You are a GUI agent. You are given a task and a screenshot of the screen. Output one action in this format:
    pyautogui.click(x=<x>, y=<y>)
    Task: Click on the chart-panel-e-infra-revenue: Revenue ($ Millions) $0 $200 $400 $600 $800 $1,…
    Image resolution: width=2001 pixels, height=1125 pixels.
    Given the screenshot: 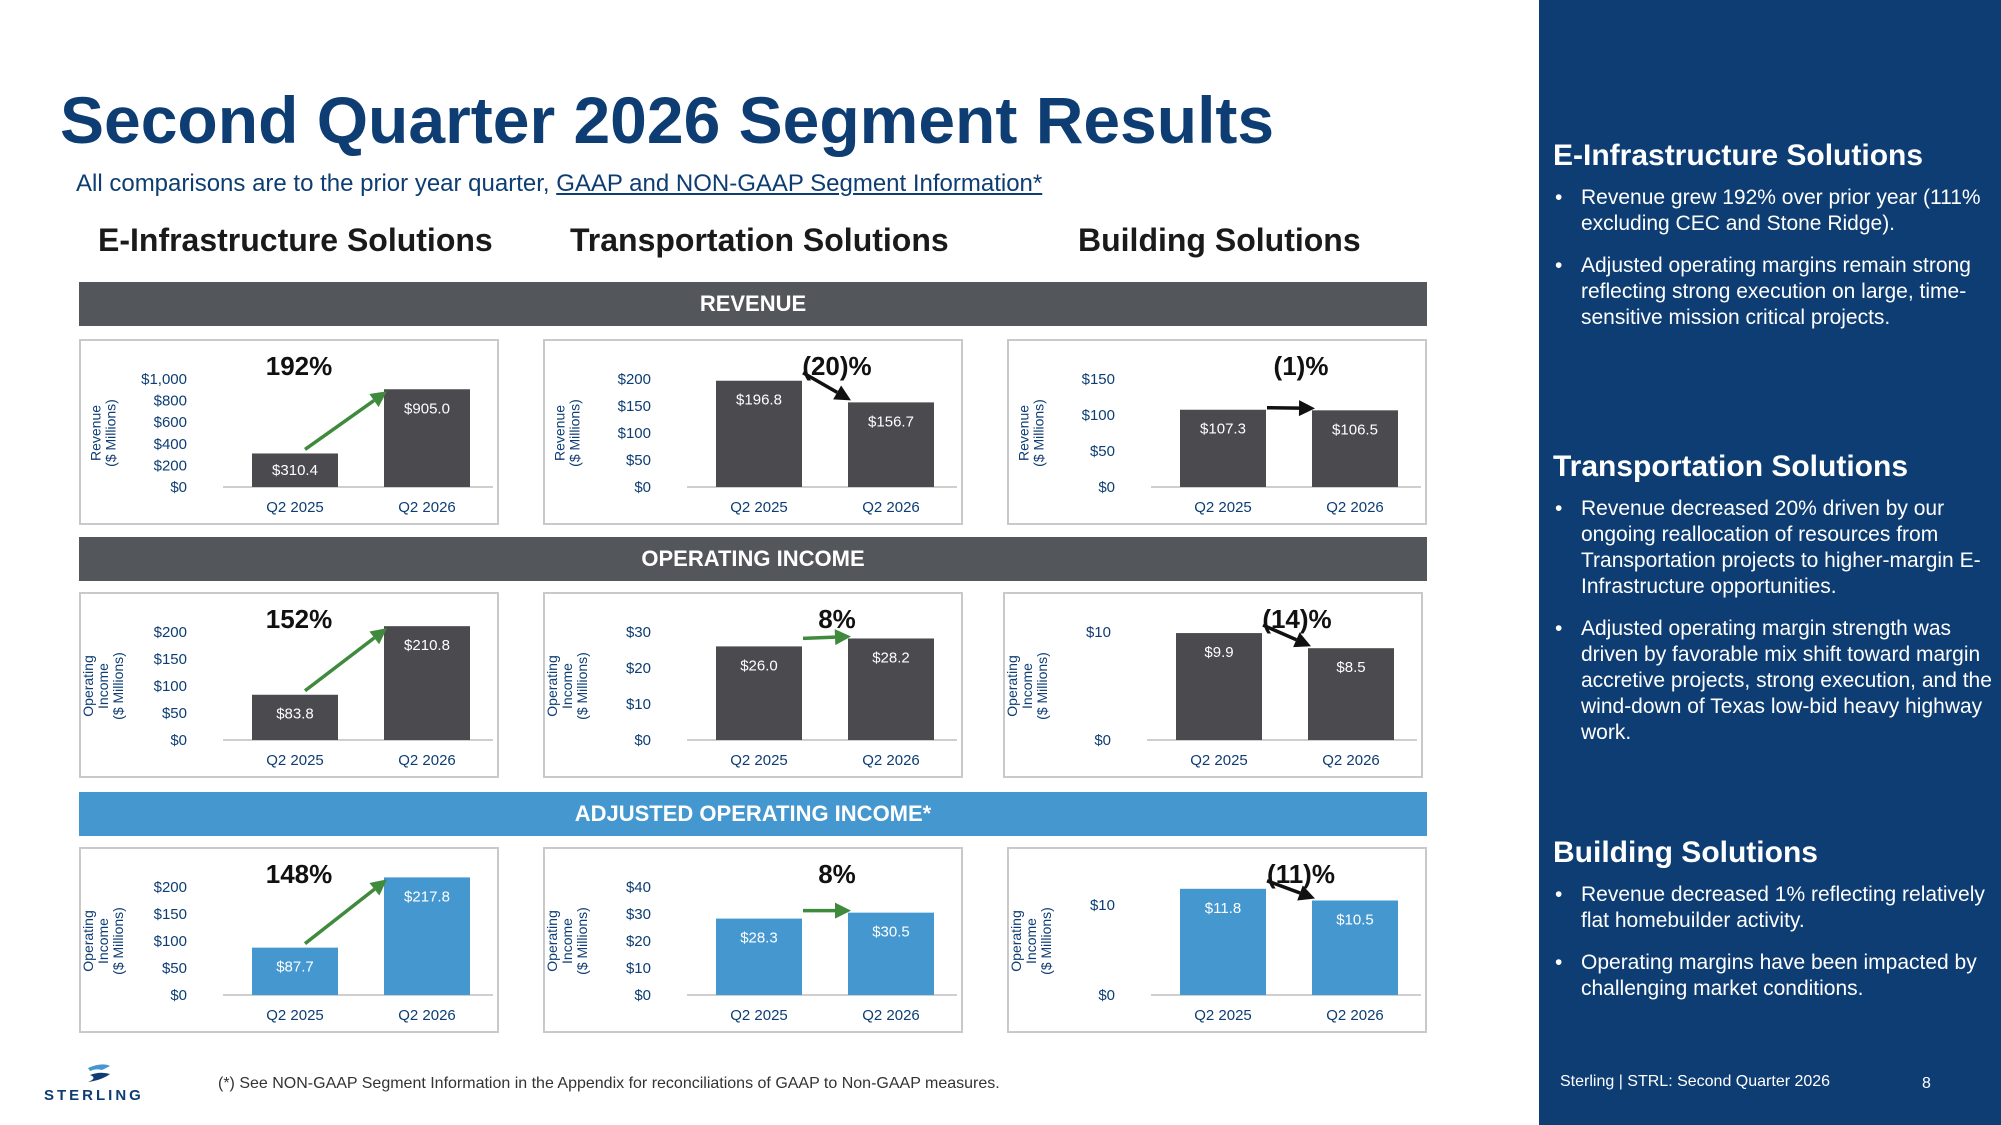 What is the action you would take?
    pyautogui.click(x=289, y=432)
    